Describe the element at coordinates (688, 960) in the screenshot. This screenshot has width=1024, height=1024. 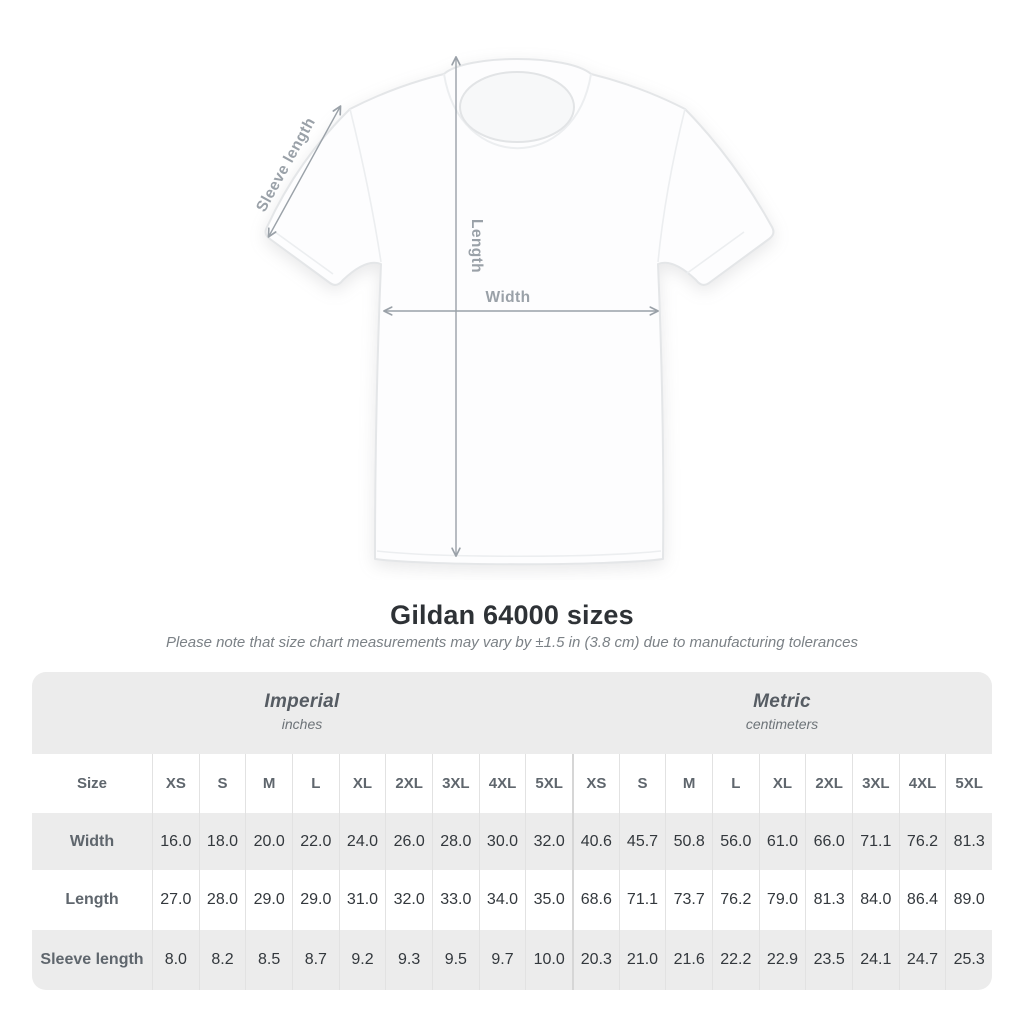
I see `measurement-cell: 21.6` at that location.